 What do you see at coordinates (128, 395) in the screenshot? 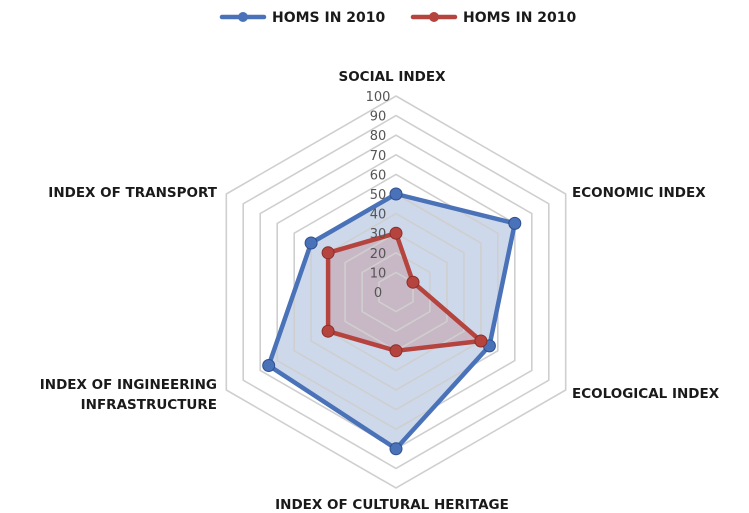
I see `axis-label-5: INDEX OF INGINEERING INFRASTRUCTURE` at bounding box center [128, 395].